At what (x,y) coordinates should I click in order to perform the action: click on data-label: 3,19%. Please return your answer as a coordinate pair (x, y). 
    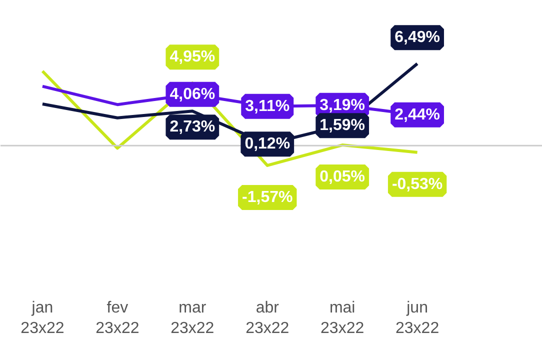
    Looking at the image, I should click on (343, 105).